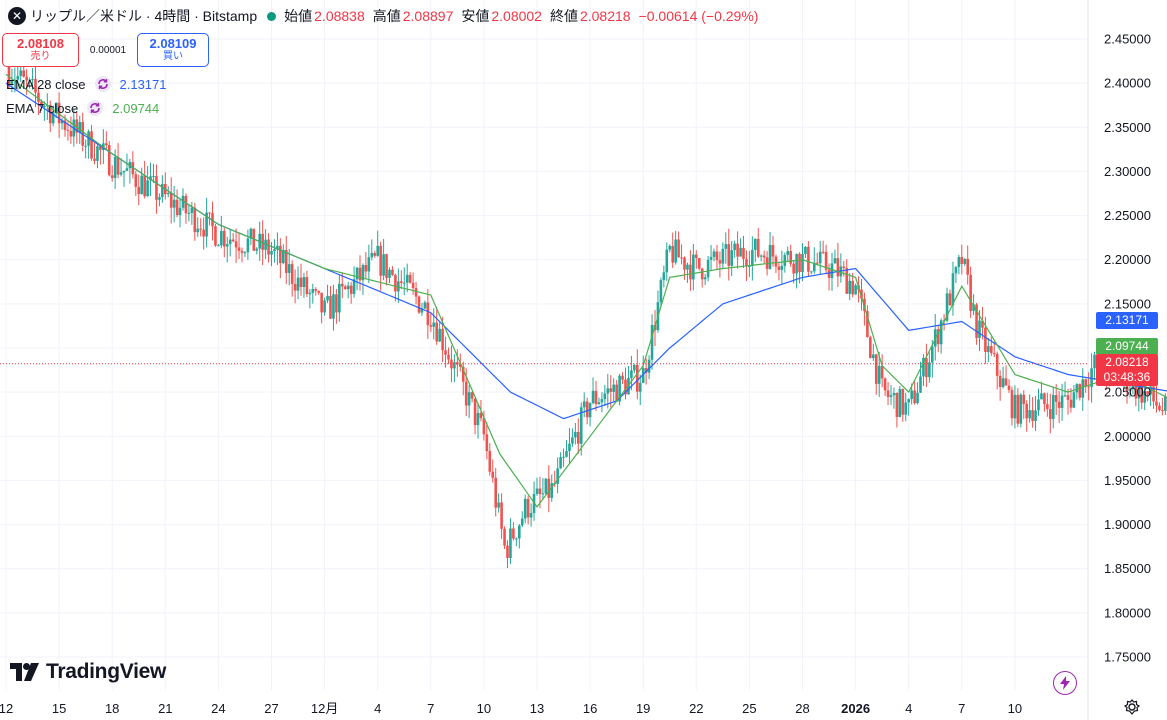 The width and height of the screenshot is (1167, 720). I want to click on indicator-ema7: EMA 7 close 2.09744, so click(82, 108).